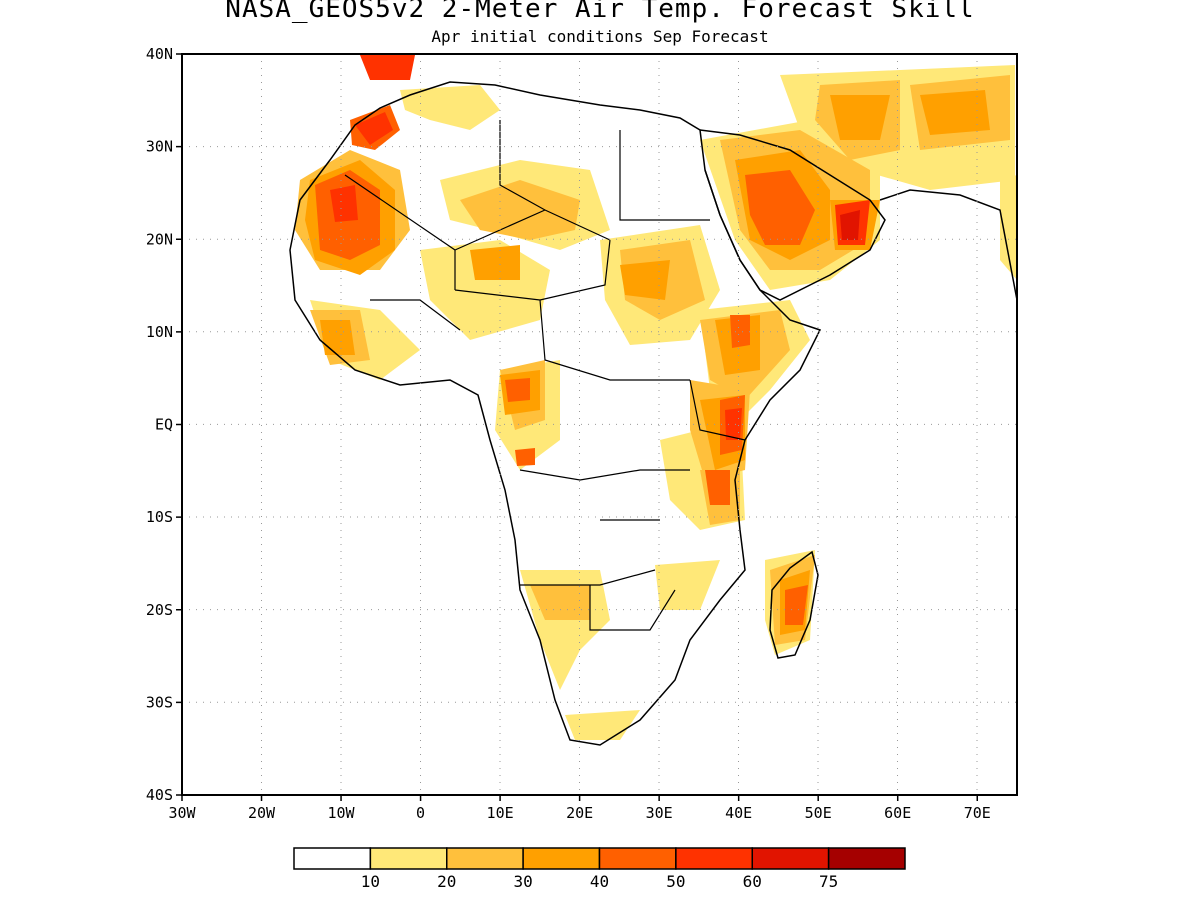  I want to click on lon-tick-label: 20W, so click(262, 813).